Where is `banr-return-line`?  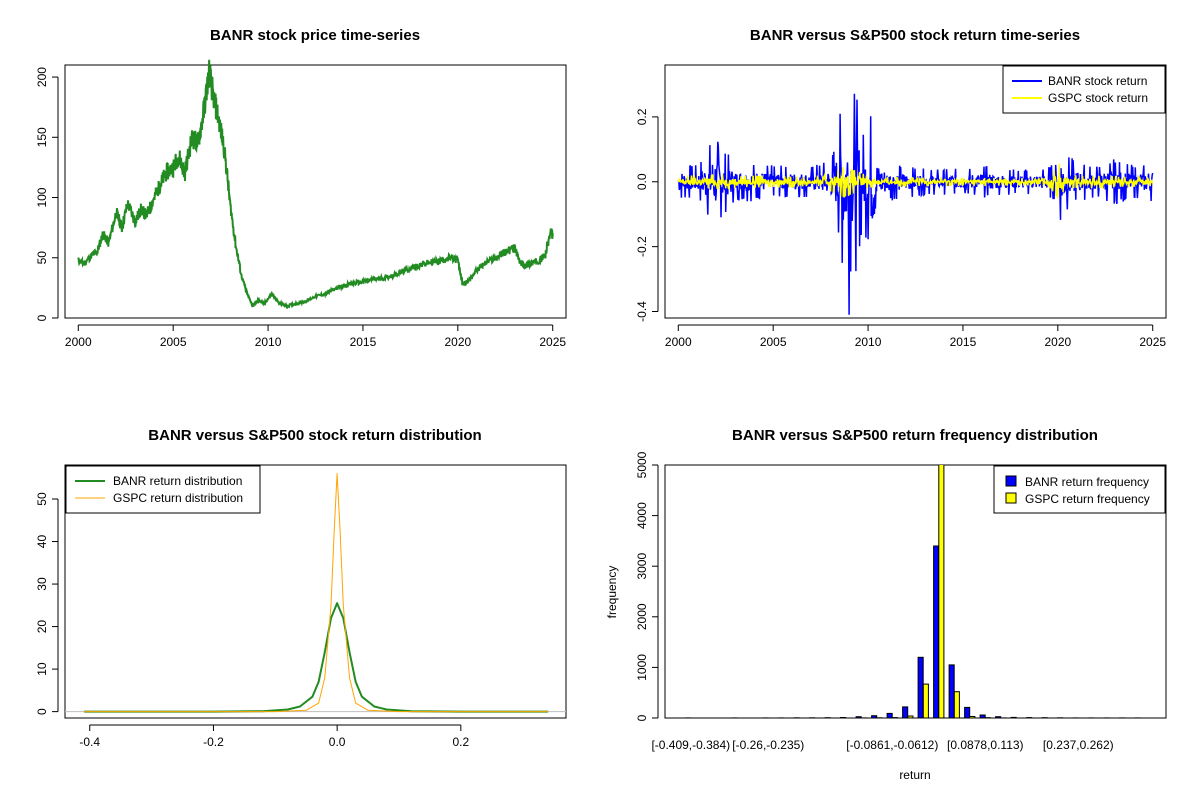
banr-return-line is located at coordinates (915, 204).